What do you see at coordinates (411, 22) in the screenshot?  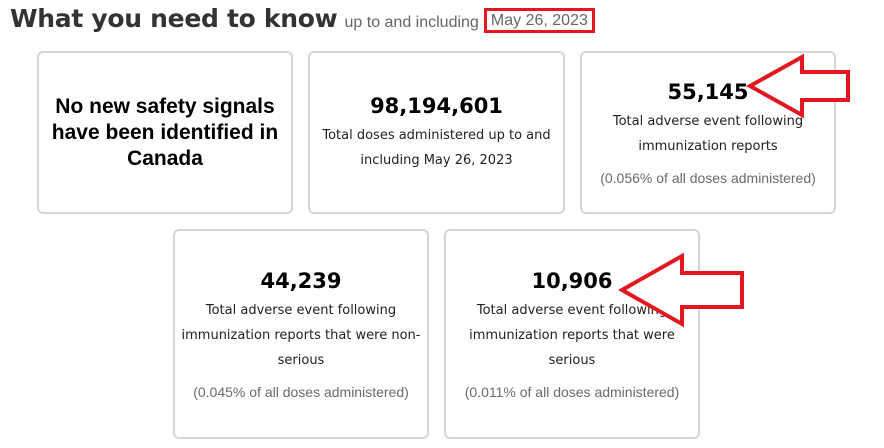 I see `heading-subtitle: up to and including` at bounding box center [411, 22].